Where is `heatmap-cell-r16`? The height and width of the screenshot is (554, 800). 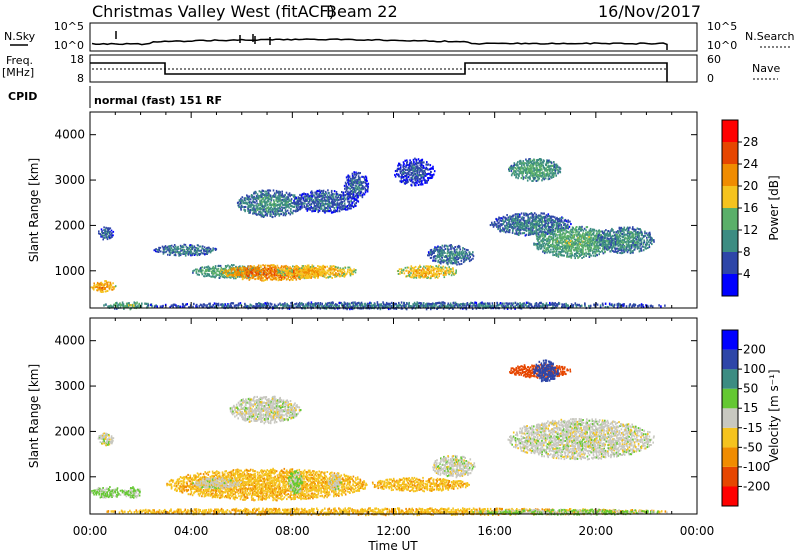 heatmap-cell-r16 is located at coordinates (604, 248).